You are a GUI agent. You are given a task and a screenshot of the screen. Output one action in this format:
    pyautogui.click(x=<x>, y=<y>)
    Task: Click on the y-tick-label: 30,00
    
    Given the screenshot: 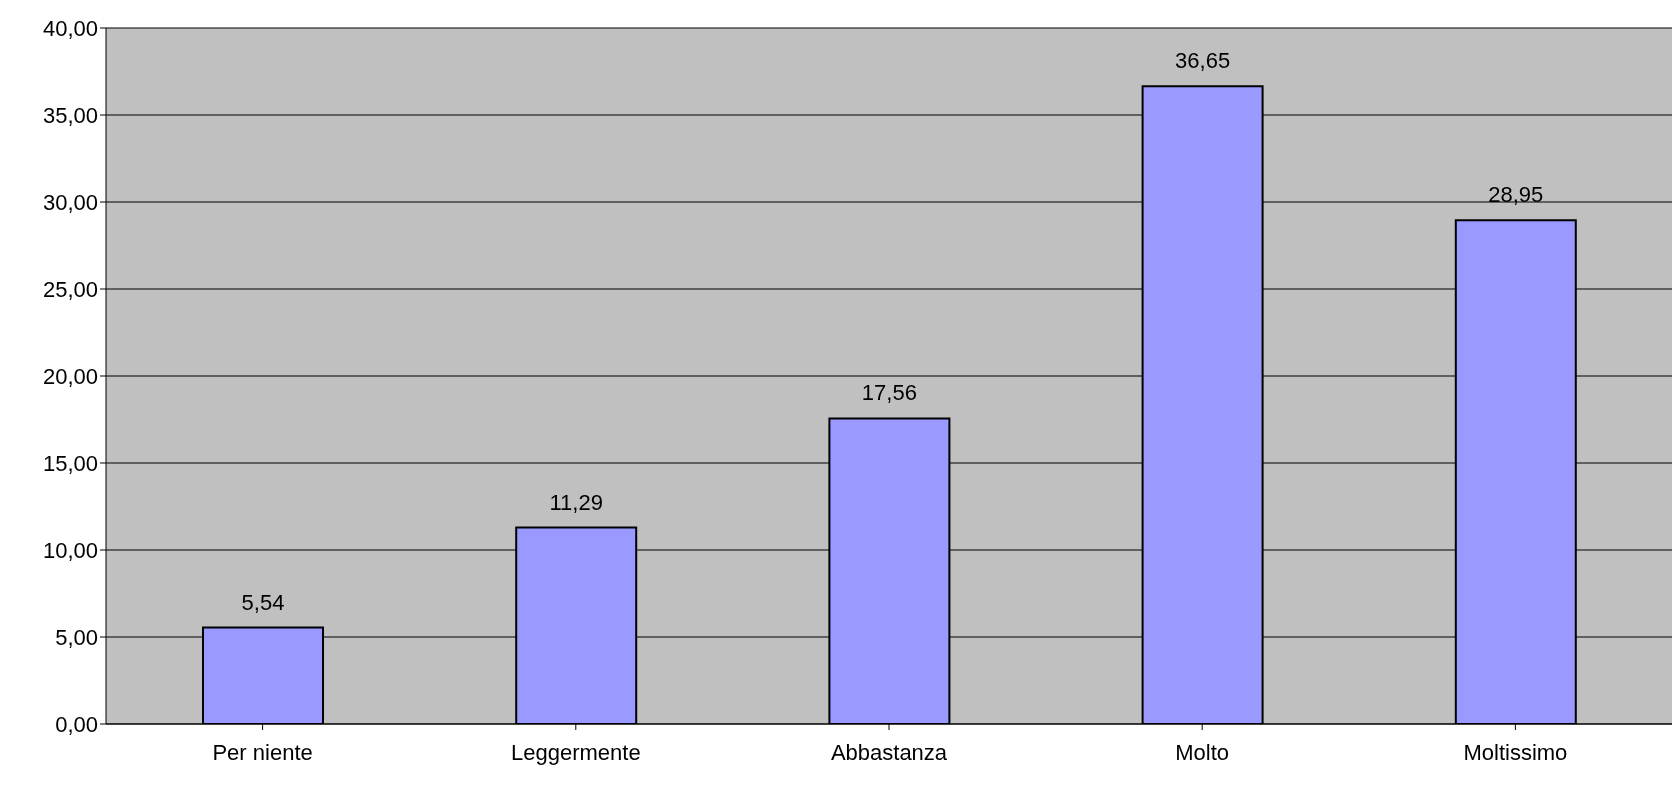 What is the action you would take?
    pyautogui.click(x=70, y=202)
    